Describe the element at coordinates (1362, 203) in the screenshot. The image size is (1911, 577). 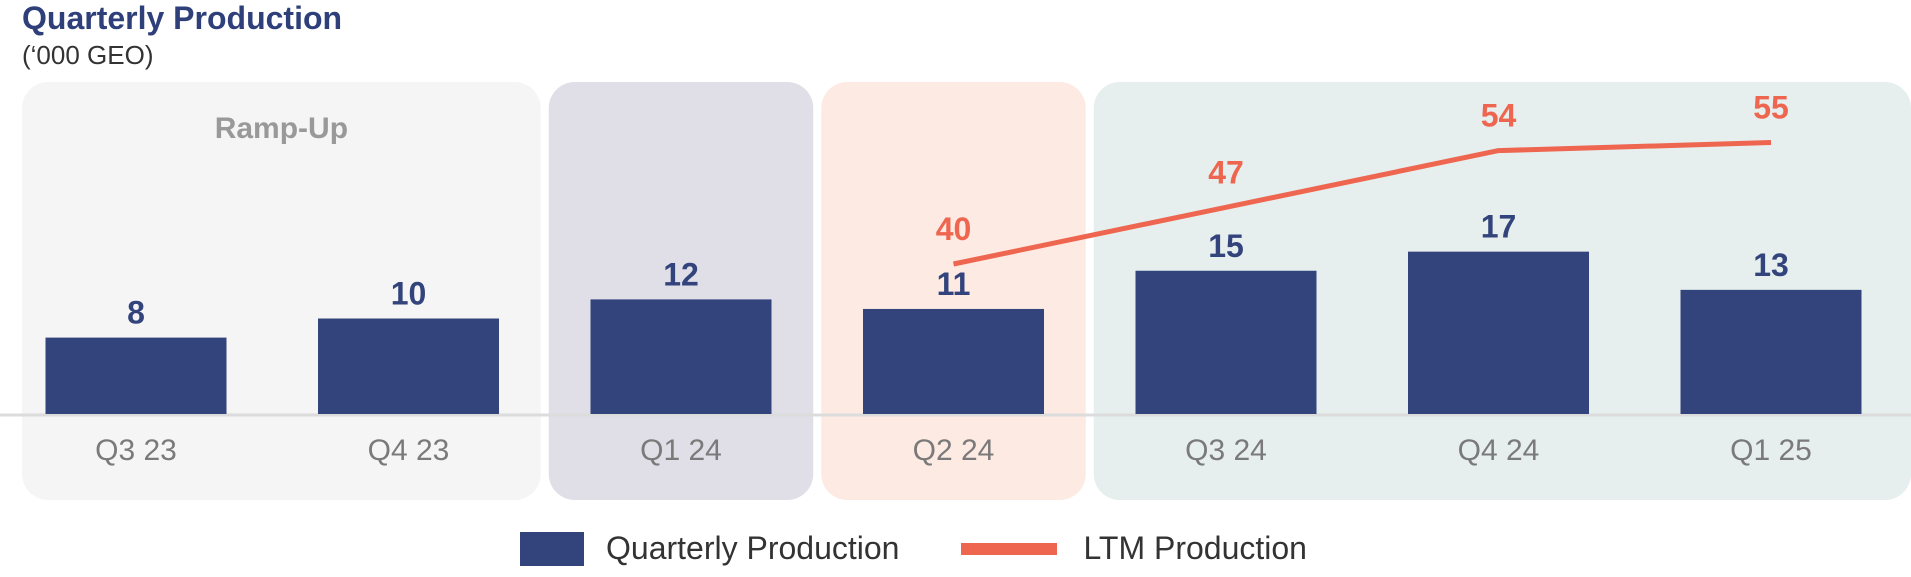
I see `ltm-line` at that location.